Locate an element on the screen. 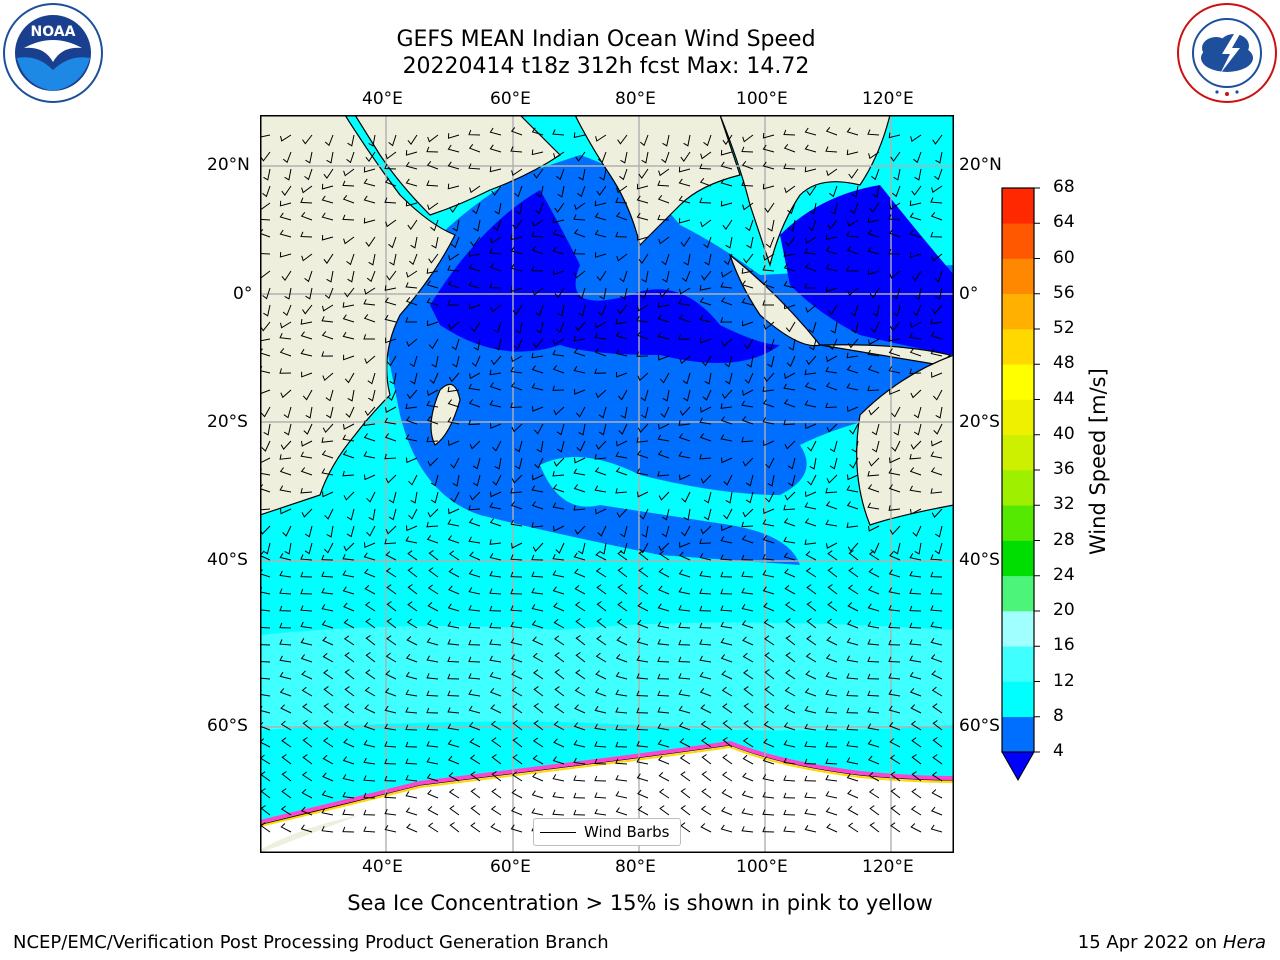 Image resolution: width=1280 pixels, height=960 pixels. colorbar-tick-label: 36 is located at coordinates (1064, 469).